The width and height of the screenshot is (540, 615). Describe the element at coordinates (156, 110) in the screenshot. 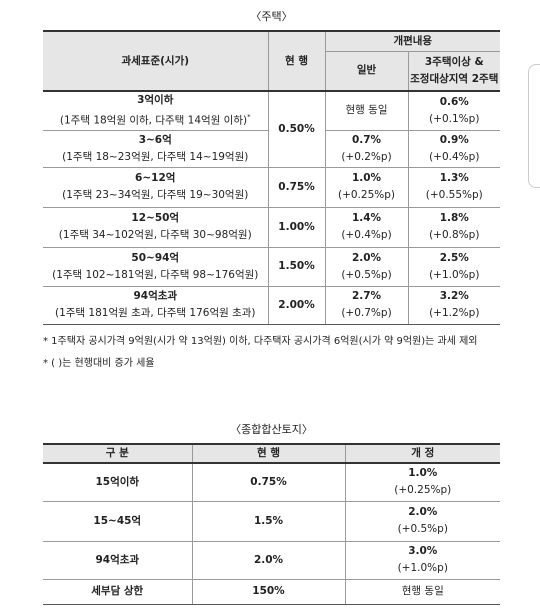

I see `bracket-cell: 3억이하 (1주택 18억원 이하, 다주택 14억원 이하)*` at that location.